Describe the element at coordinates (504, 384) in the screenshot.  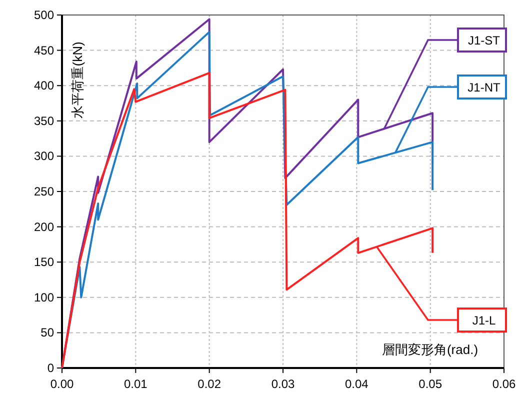
I see `x-tick-label: 0.06` at that location.